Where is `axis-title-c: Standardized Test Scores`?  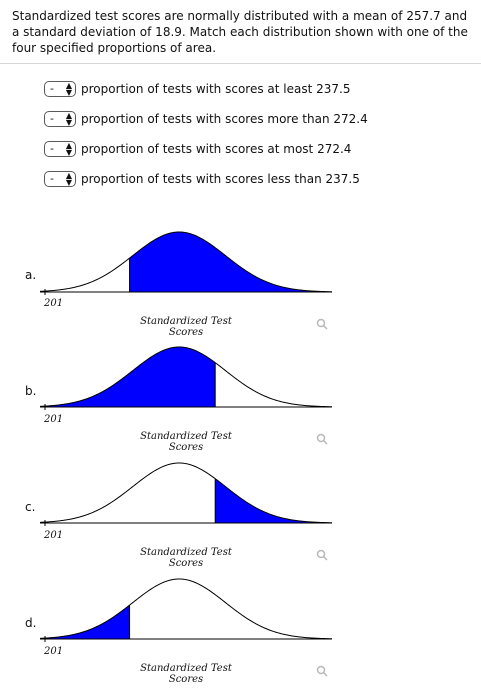 axis-title-c: Standardized Test Scores is located at coordinates (186, 558).